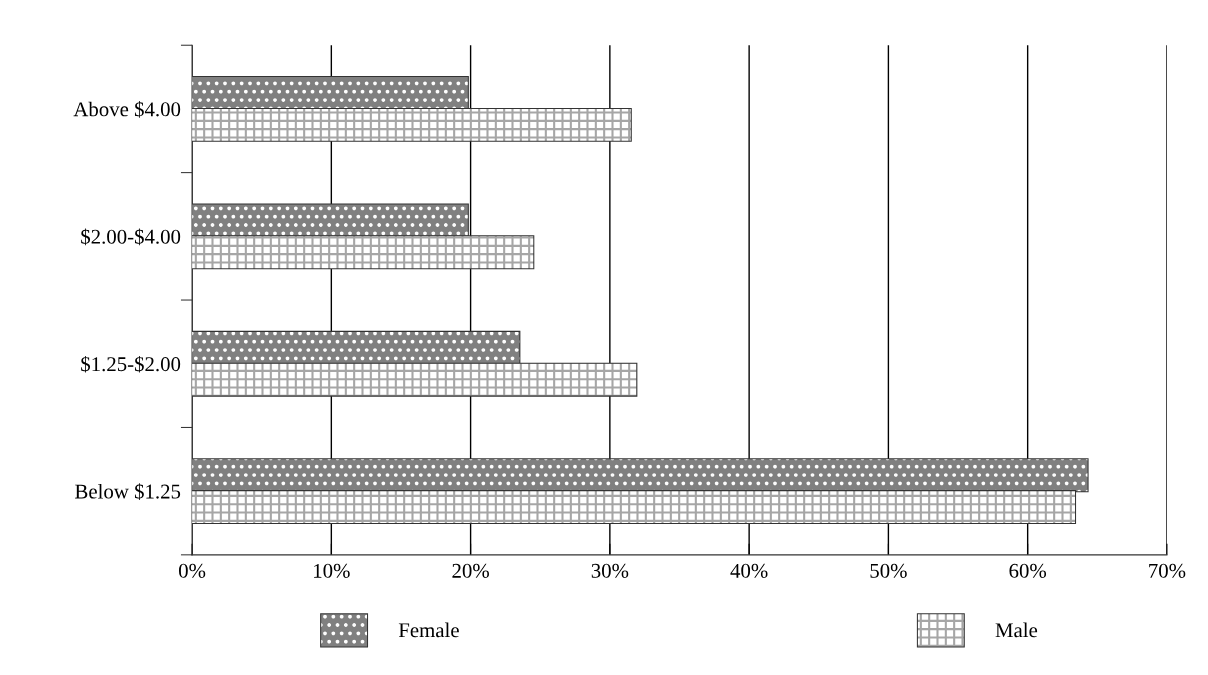 This screenshot has height=675, width=1208. Describe the element at coordinates (192, 570) in the screenshot. I see `x-tick-label: 0%` at that location.